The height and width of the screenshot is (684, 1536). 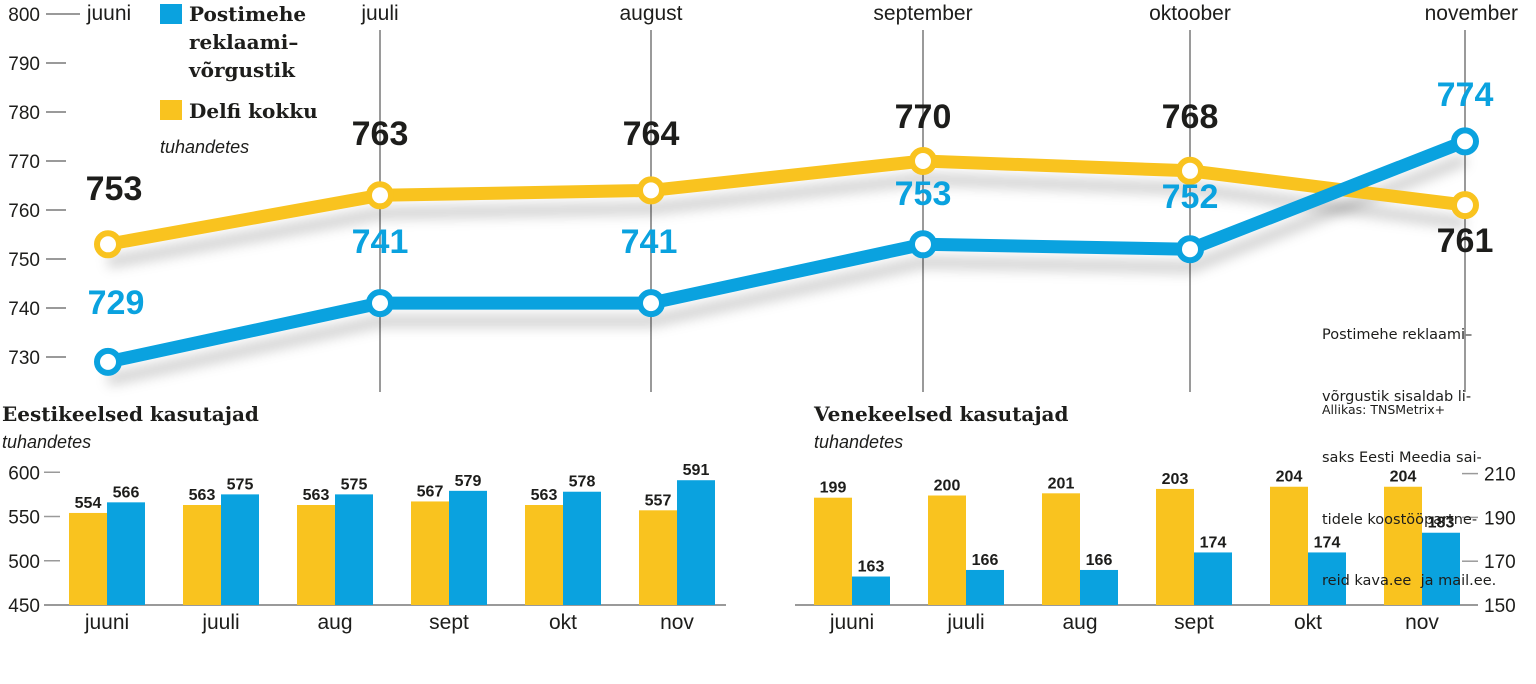 What do you see at coordinates (923, 194) in the screenshot?
I see `data-label-postimees: 753` at bounding box center [923, 194].